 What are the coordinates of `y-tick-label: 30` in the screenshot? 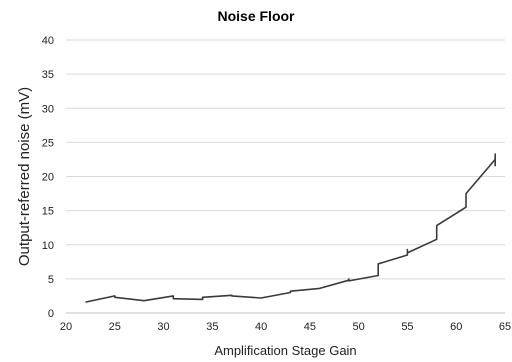 It's located at (48, 109).